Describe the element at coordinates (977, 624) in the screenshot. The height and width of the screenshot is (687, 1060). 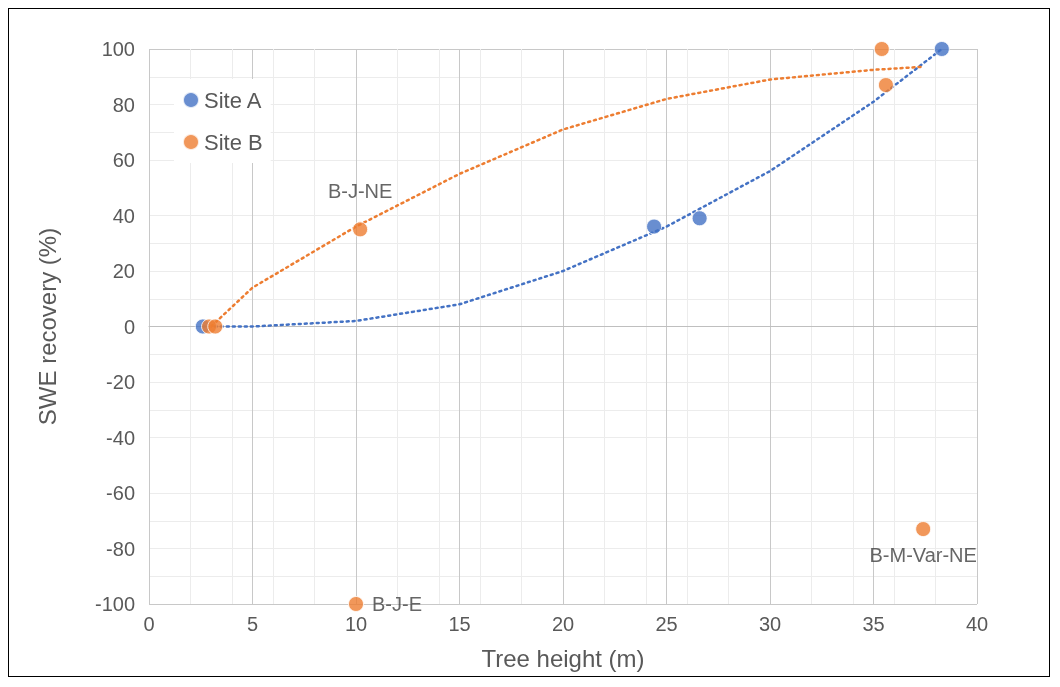
I see `x-tick-label: 40` at that location.